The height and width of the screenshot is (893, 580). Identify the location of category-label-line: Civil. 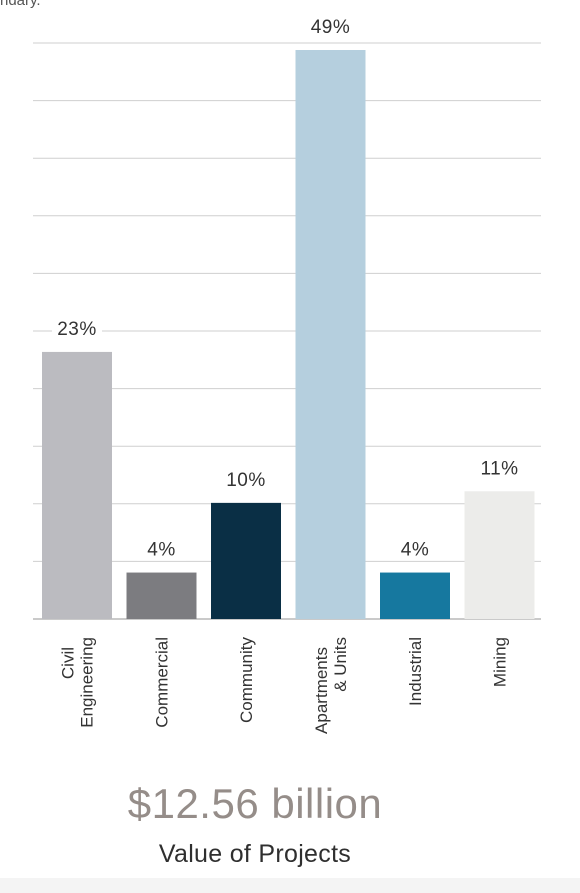
(68, 663).